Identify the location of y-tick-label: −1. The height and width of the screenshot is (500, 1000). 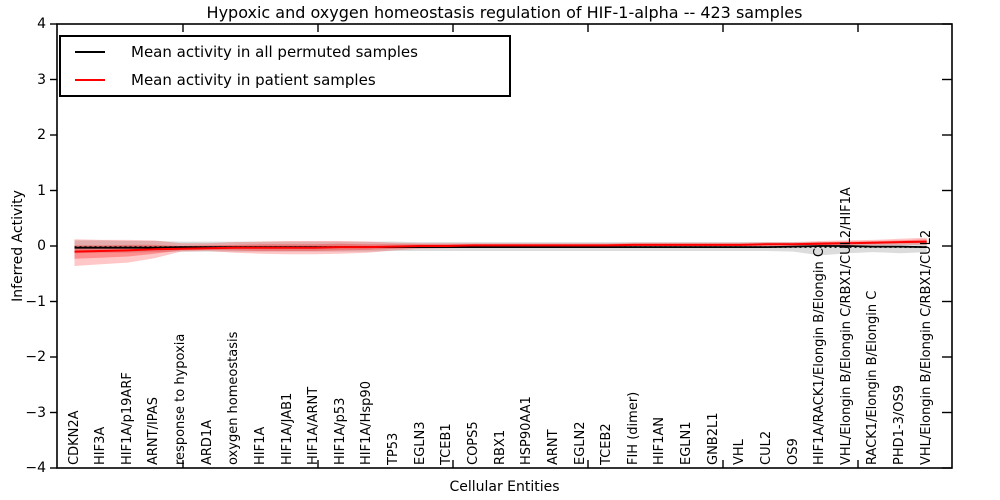
(35, 301).